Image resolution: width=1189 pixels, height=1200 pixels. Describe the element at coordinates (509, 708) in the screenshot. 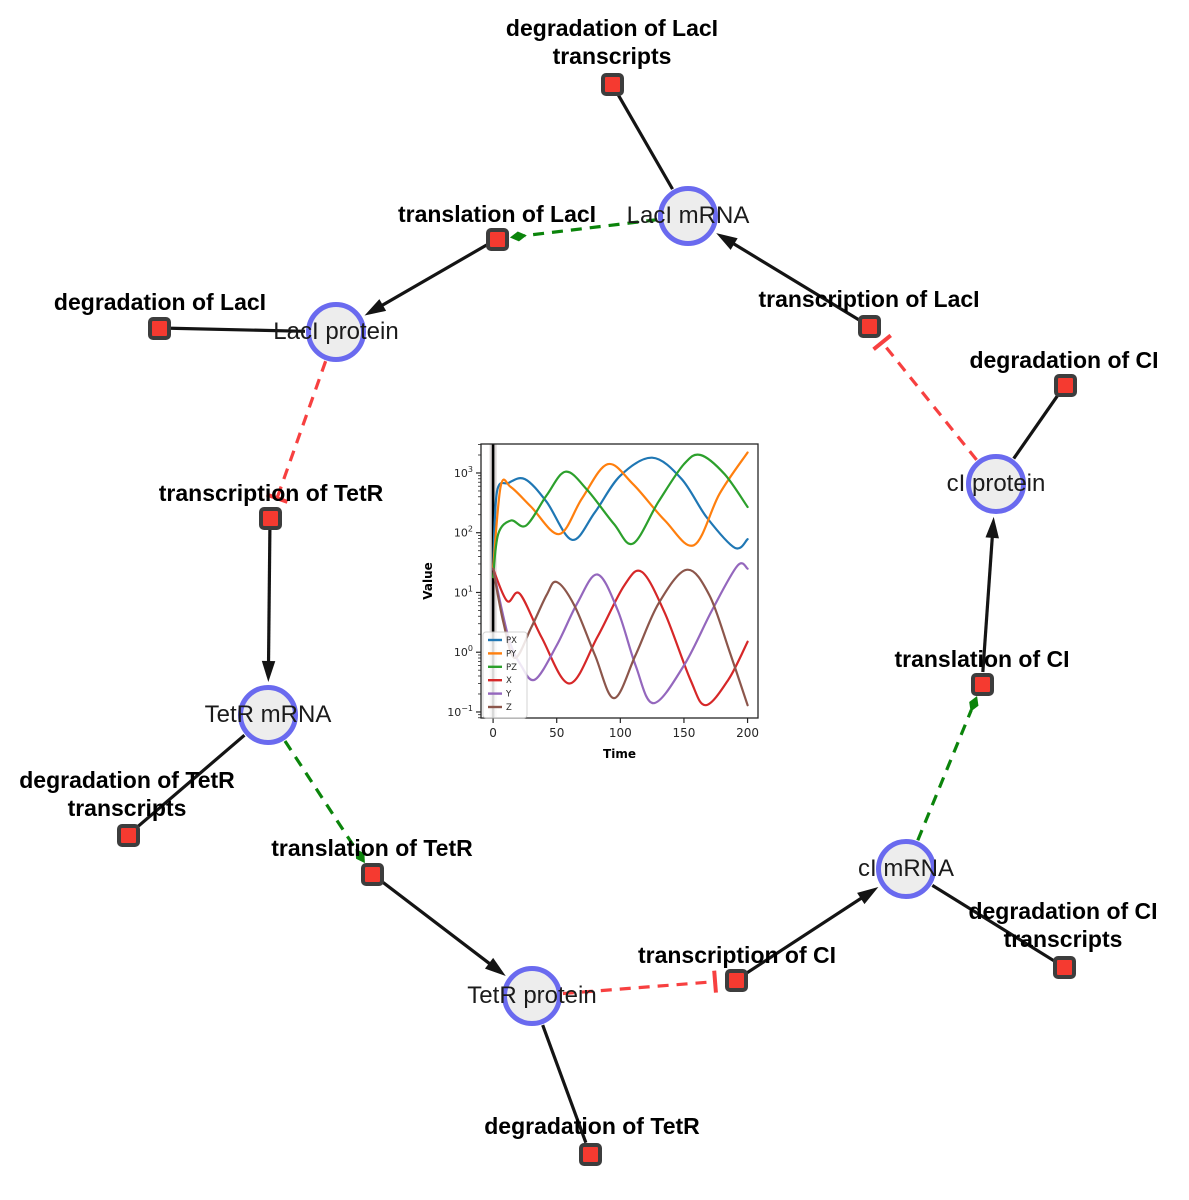

I see `legend-label-Z: Z` at that location.